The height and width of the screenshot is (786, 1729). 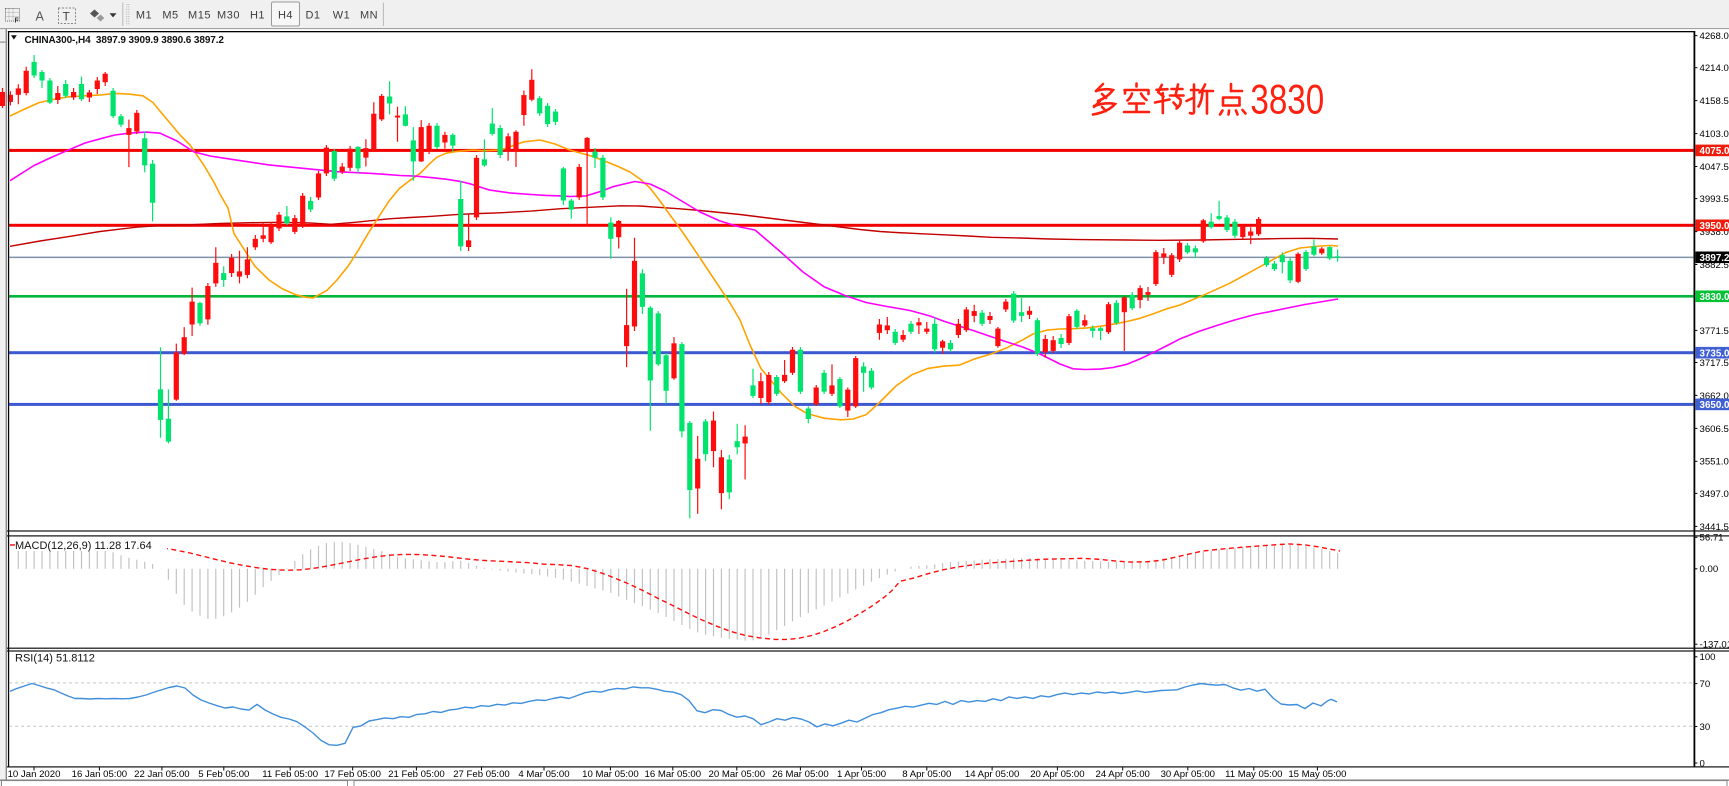 What do you see at coordinates (1714, 405) in the screenshot?
I see `svg-text: 3650.0` at bounding box center [1714, 405].